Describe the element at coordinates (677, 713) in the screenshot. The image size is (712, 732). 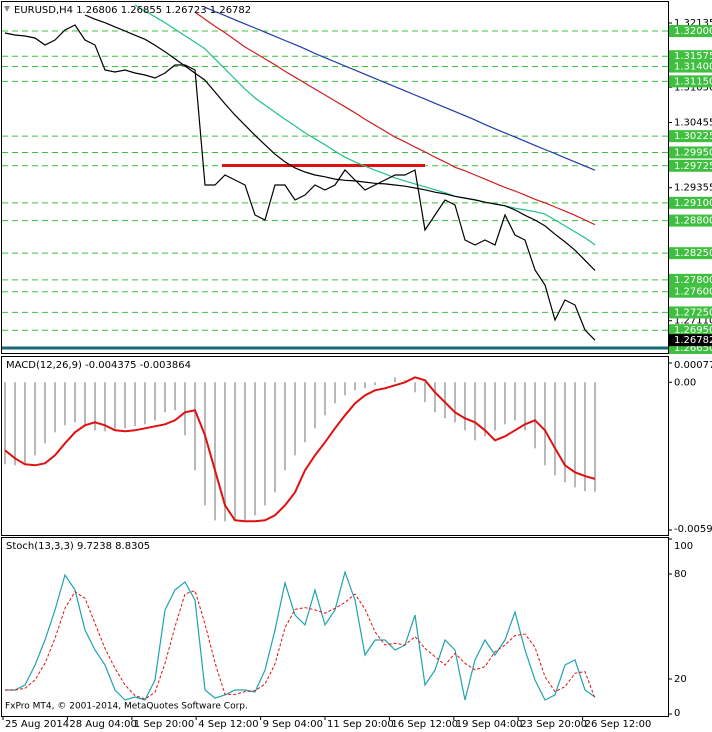
I see `y-tick-label: 0` at that location.